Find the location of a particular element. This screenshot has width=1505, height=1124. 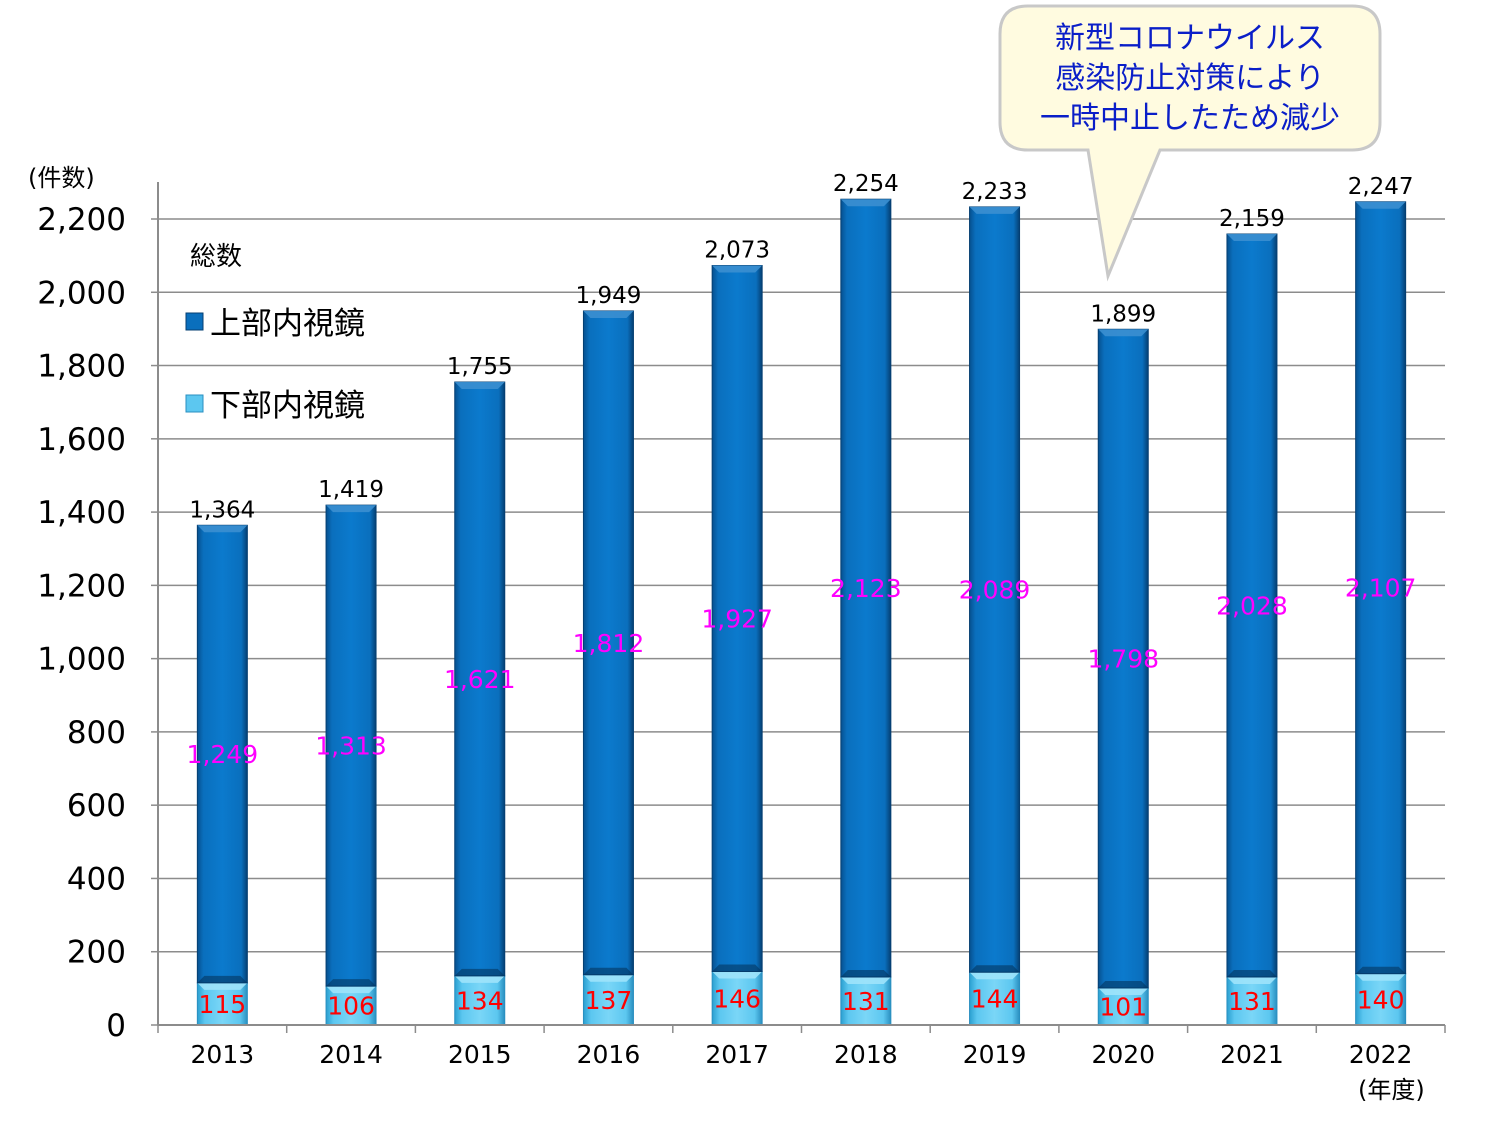

upper-value-label: 1,927 is located at coordinates (737, 619).